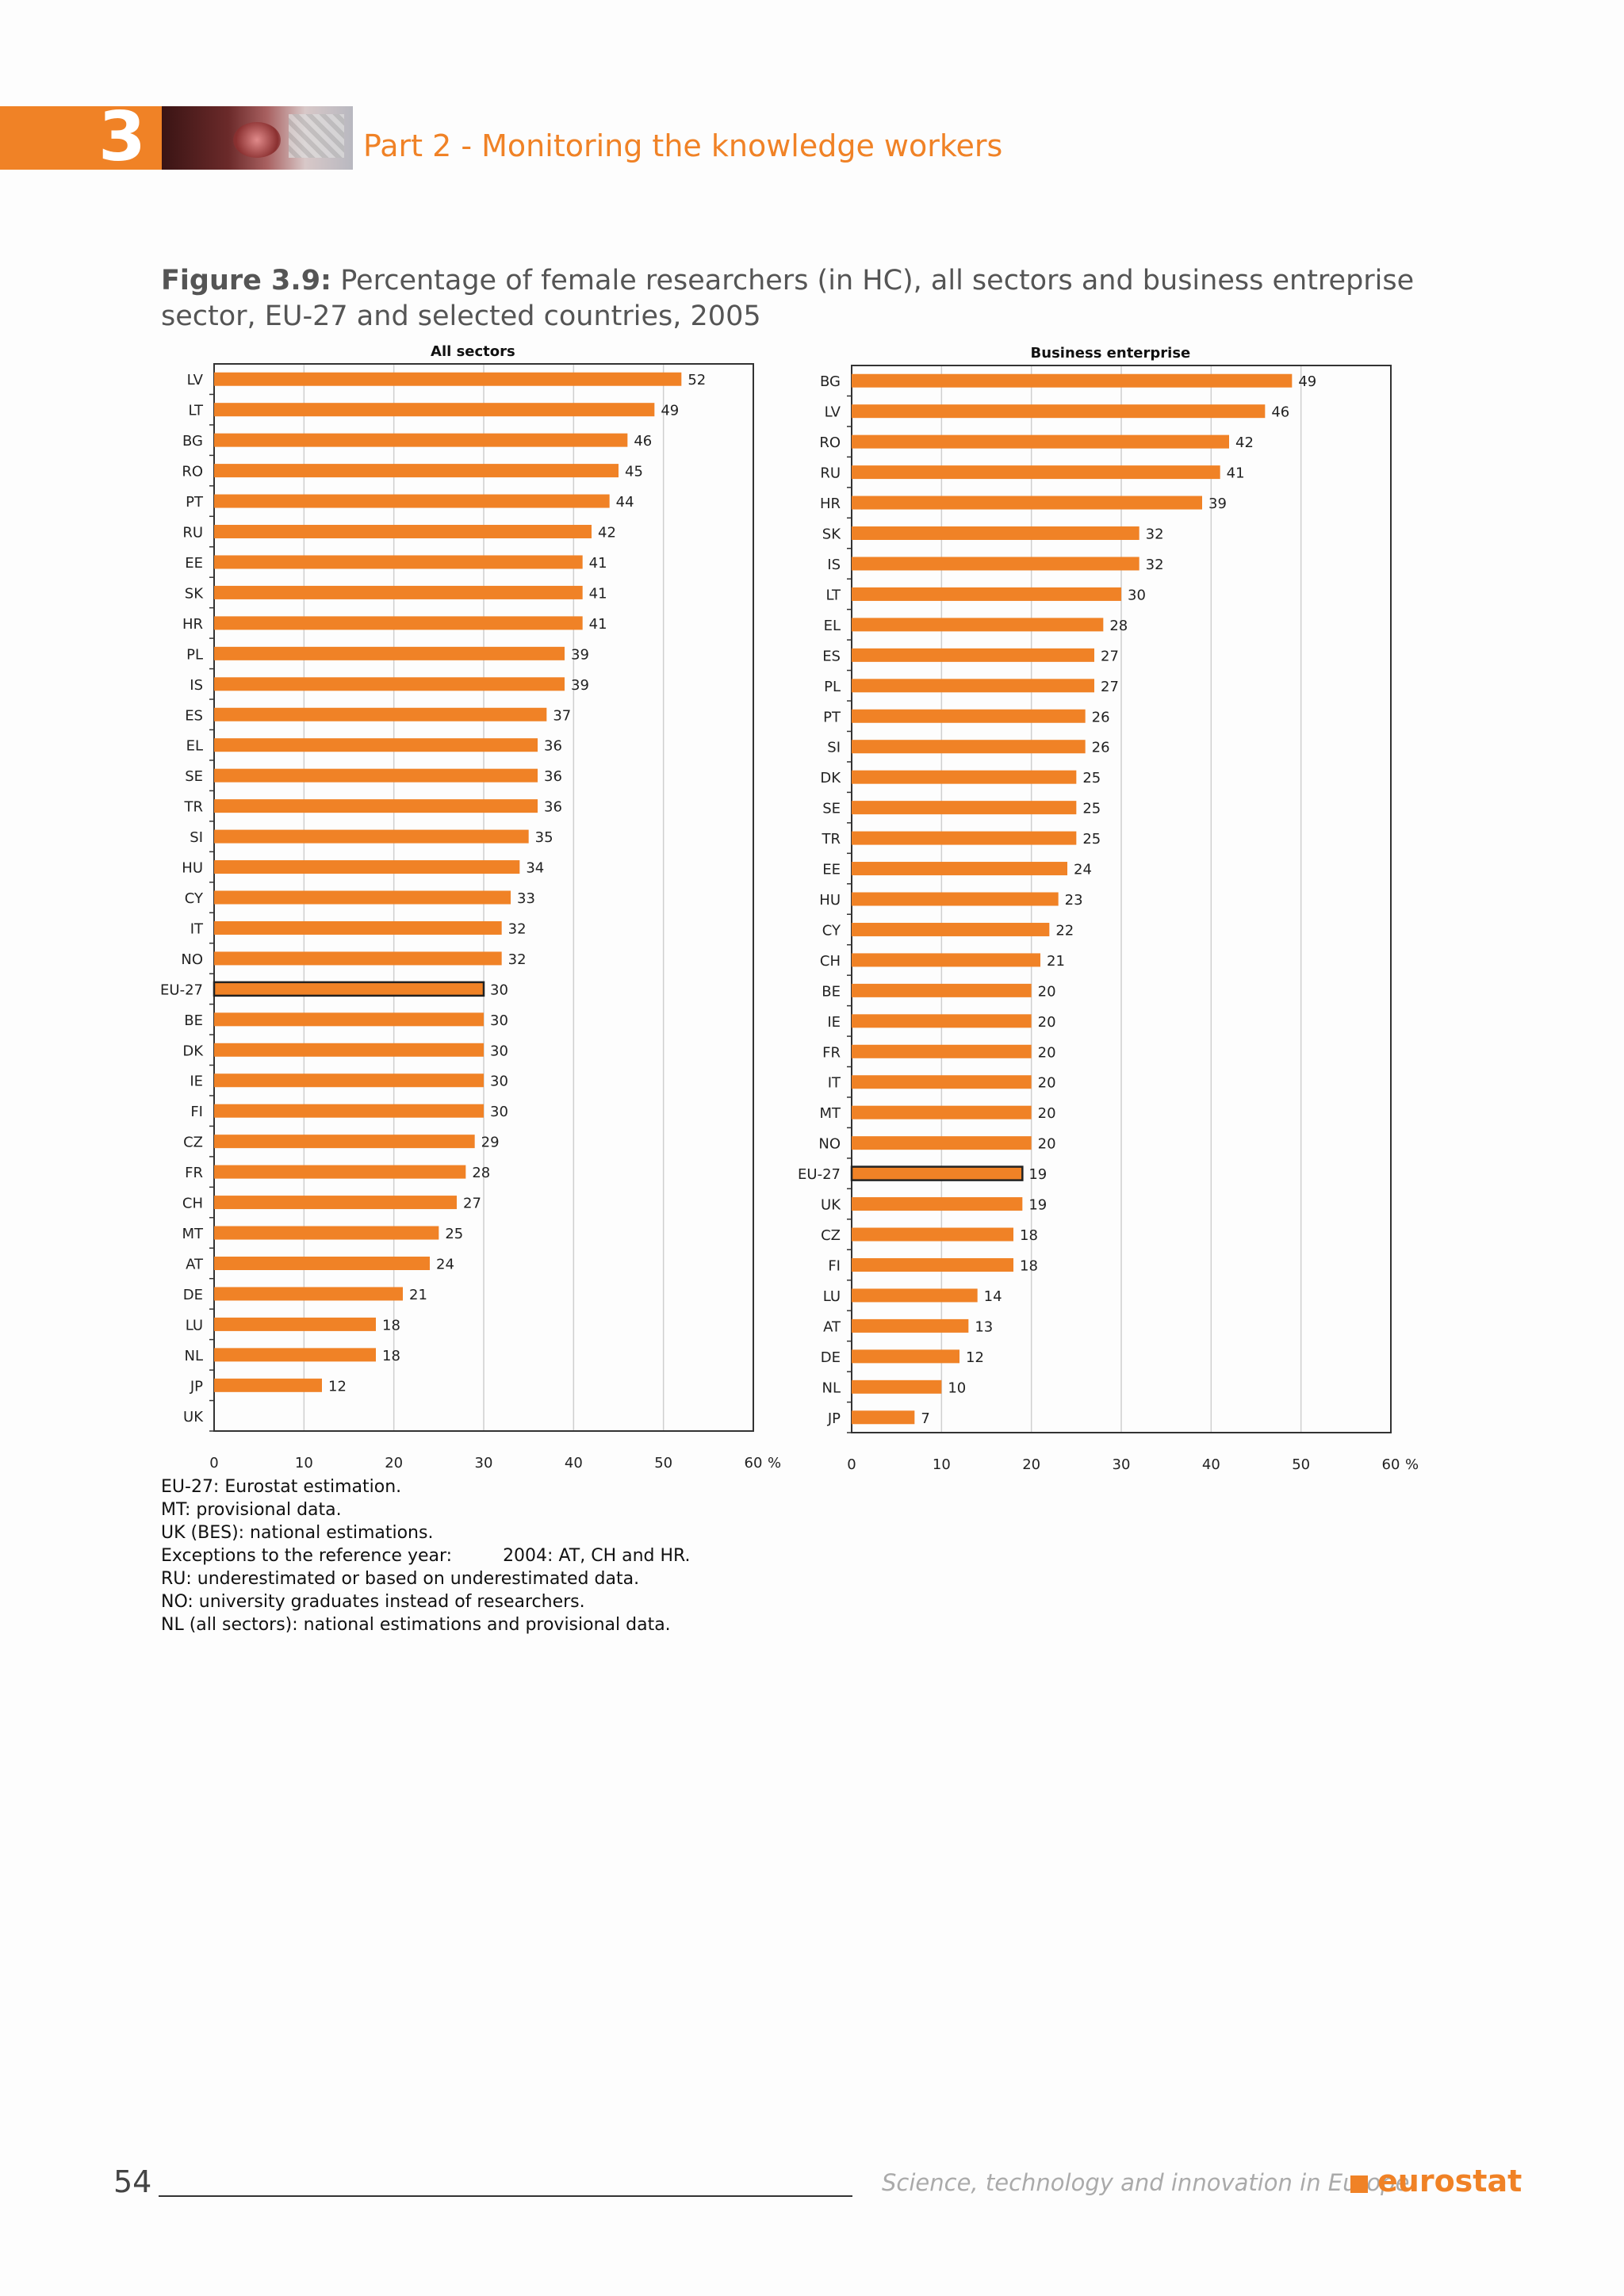  I want to click on x-tick-label: 50, so click(1301, 1465).